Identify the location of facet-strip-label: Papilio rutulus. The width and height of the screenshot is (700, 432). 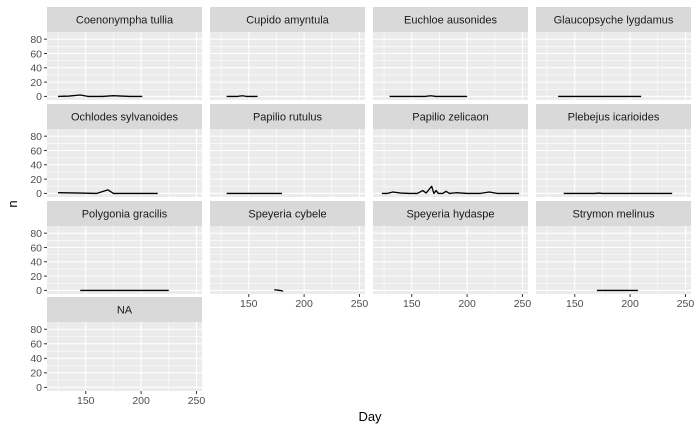
(288, 118).